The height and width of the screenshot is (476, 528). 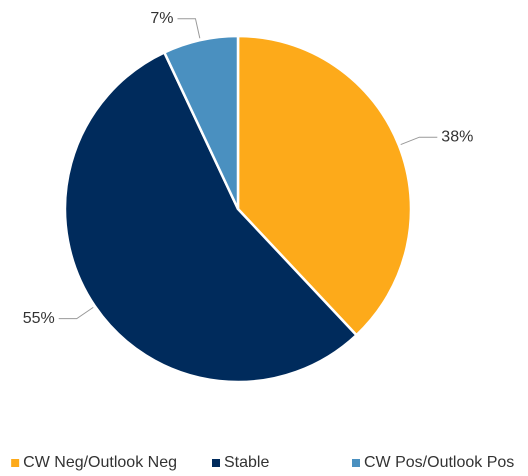 I want to click on legend-label: CW Pos/Outlook Pos, so click(x=439, y=462).